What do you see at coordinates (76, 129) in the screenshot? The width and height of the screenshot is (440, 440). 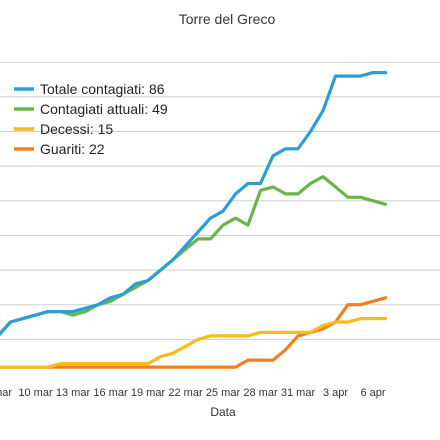 I see `legend-label-2: Decessi: 15` at bounding box center [76, 129].